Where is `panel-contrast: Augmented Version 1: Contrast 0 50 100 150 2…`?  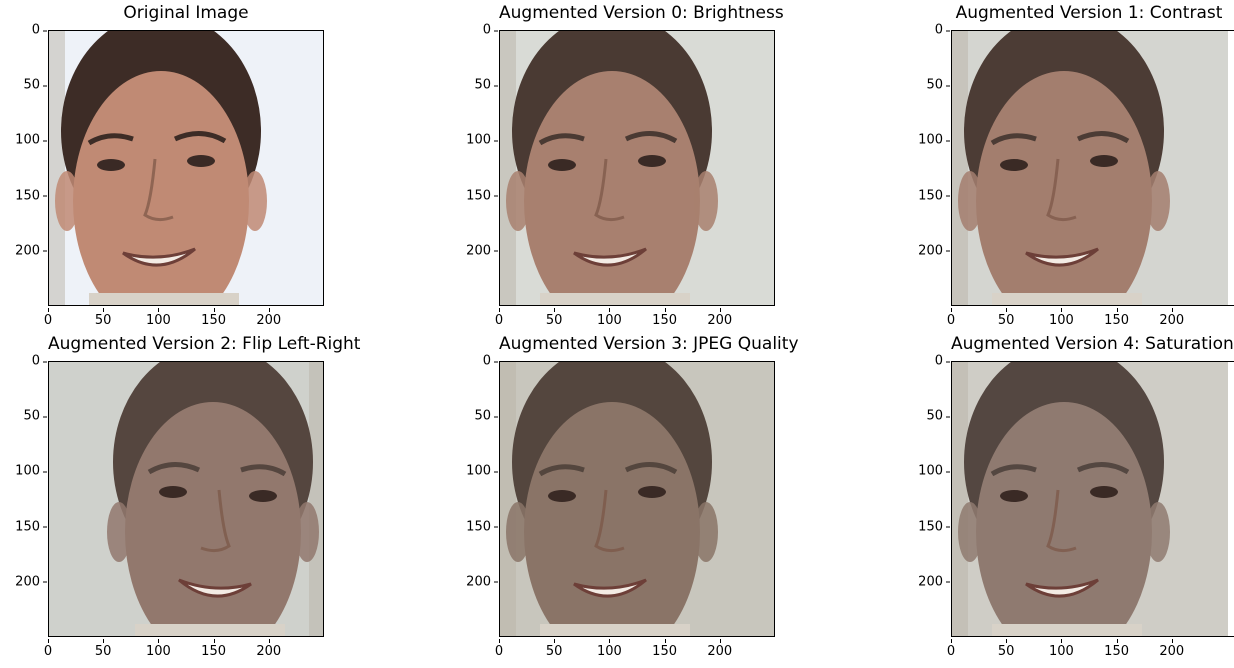 panel-contrast: Augmented Version 1: Contrast 0 50 100 150 2… is located at coordinates (1068, 165).